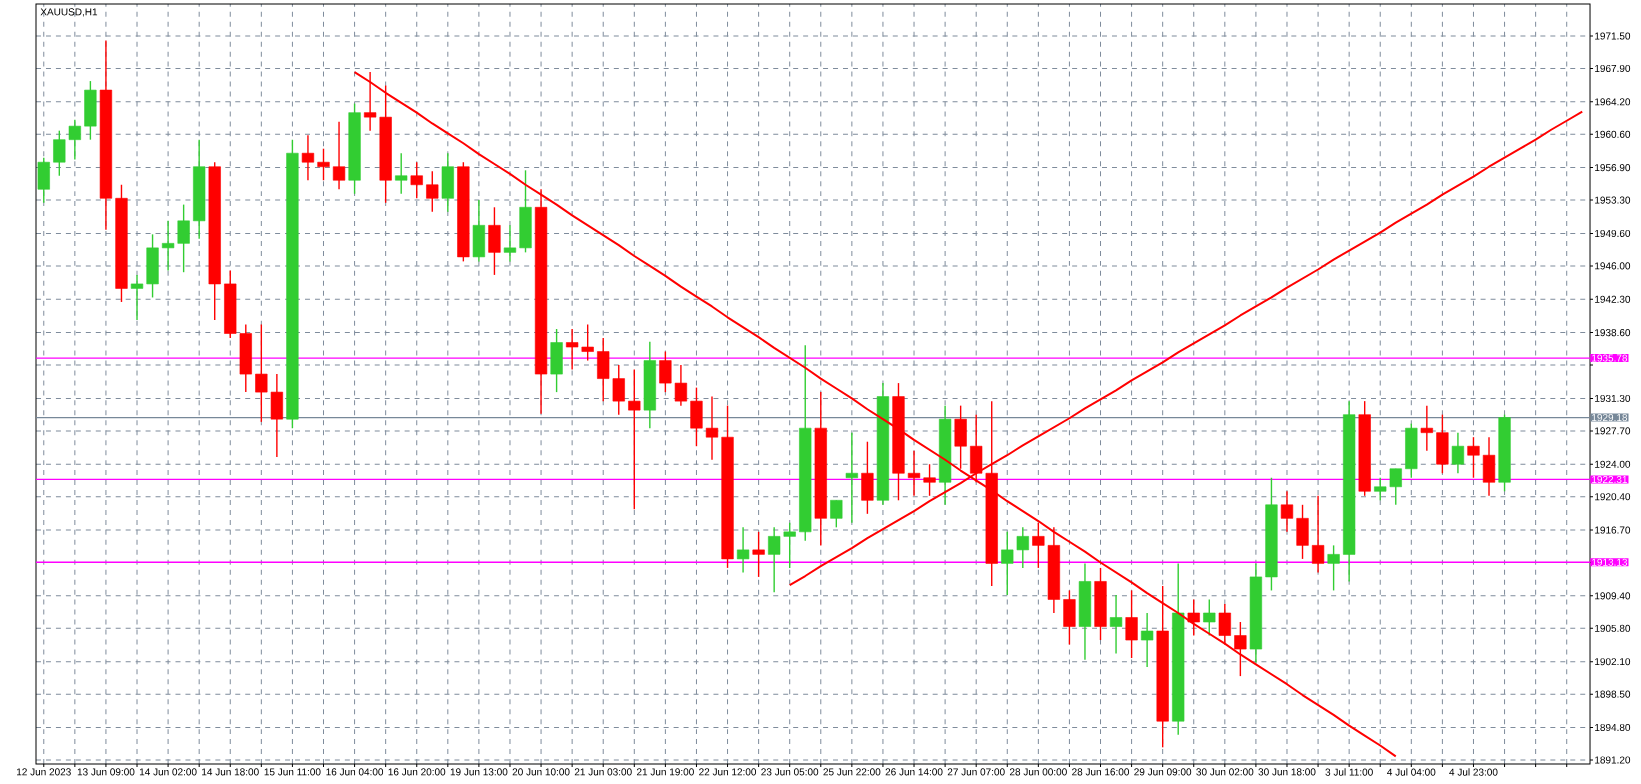 The height and width of the screenshot is (784, 1641). Describe the element at coordinates (1613, 760) in the screenshot. I see `y-tick-label: 1891.20` at that location.